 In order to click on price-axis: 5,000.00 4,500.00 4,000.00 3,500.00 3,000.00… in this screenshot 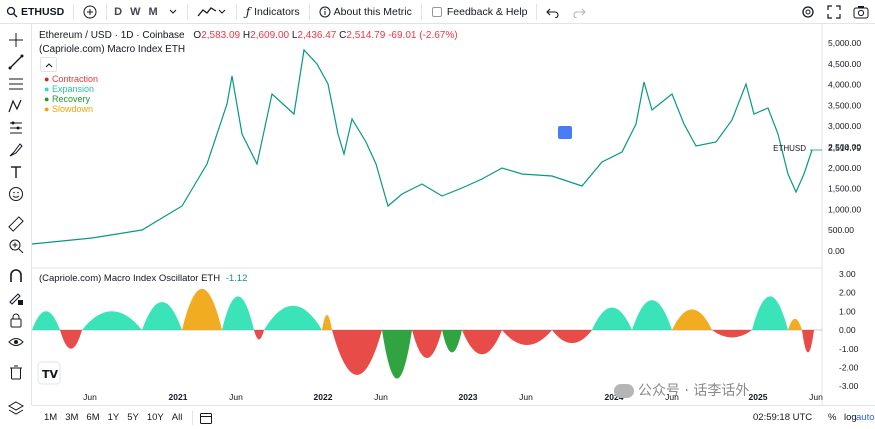, I will do `click(844, 147)`.